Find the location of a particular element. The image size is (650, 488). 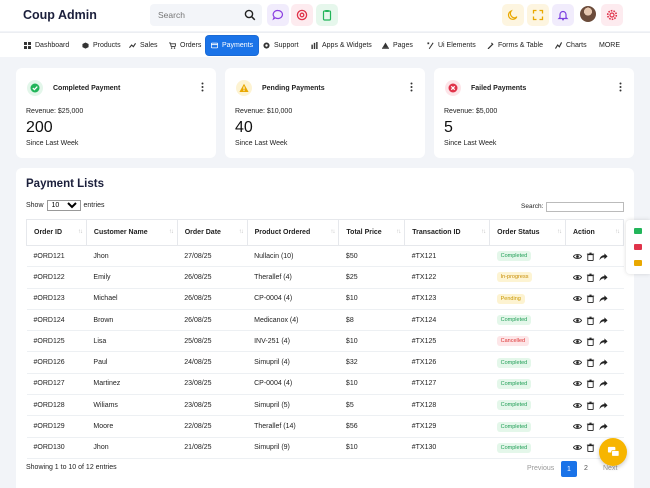

table-search-label: Search: is located at coordinates (532, 206).